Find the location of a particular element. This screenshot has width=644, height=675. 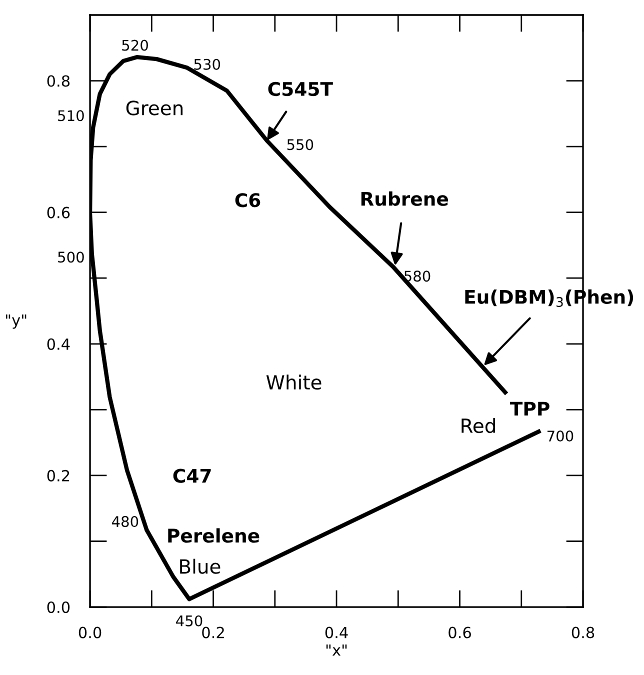

x-tick-label: 0.4 is located at coordinates (336, 632).